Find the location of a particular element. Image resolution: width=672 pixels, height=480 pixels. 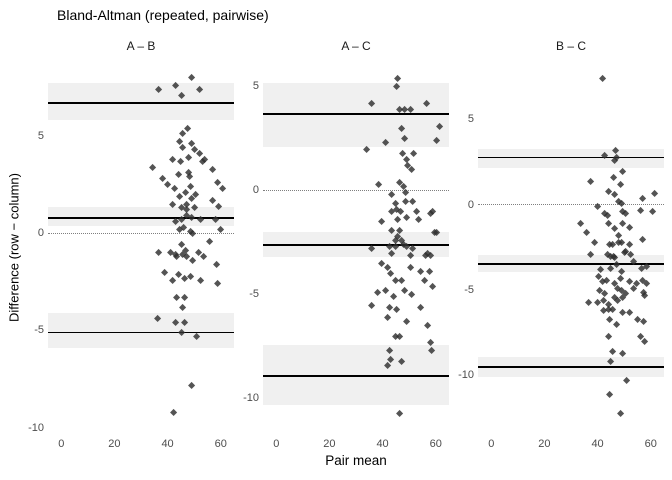

facet-strip-label: A – C is located at coordinates (356, 46).